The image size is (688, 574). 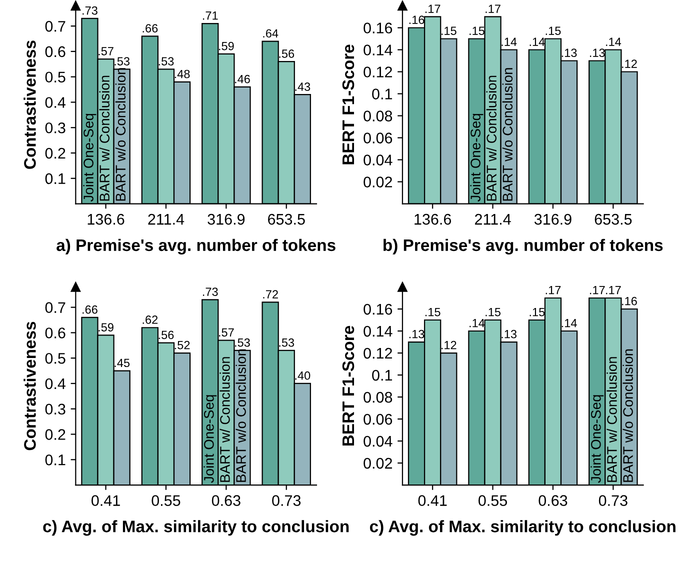 What do you see at coordinates (150, 320) in the screenshot?
I see `data-label: .62` at bounding box center [150, 320].